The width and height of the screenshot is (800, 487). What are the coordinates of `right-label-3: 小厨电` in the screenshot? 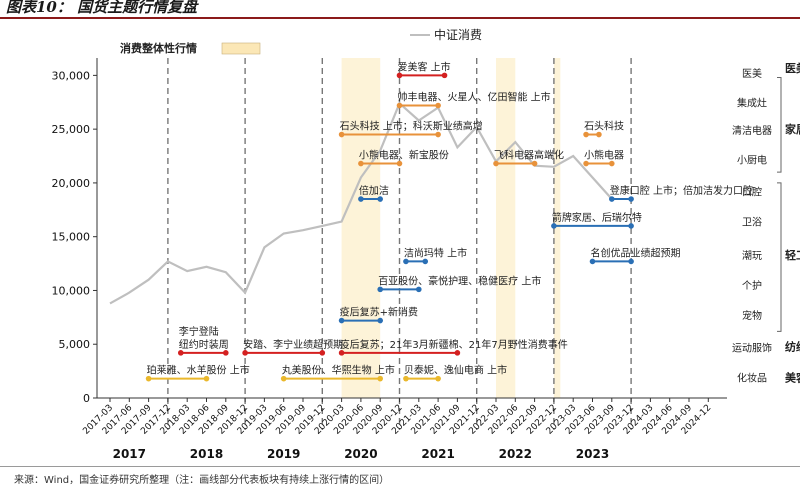 It's located at (752, 159).